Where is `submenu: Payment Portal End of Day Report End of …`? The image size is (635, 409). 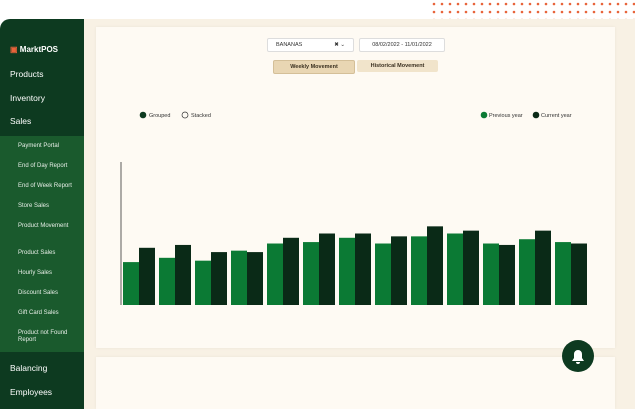
submenu: Payment Portal End of Day Report End of … is located at coordinates (42, 244).